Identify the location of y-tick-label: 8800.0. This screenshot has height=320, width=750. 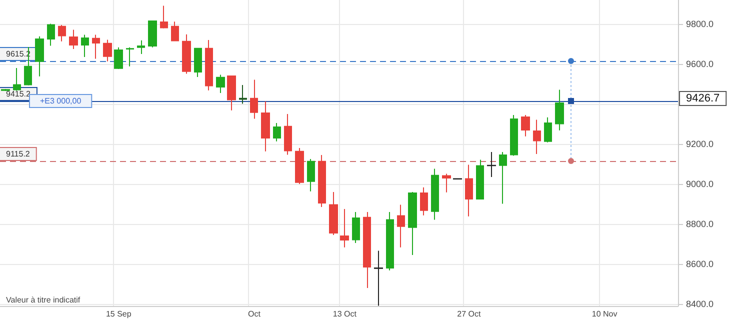
(700, 224).